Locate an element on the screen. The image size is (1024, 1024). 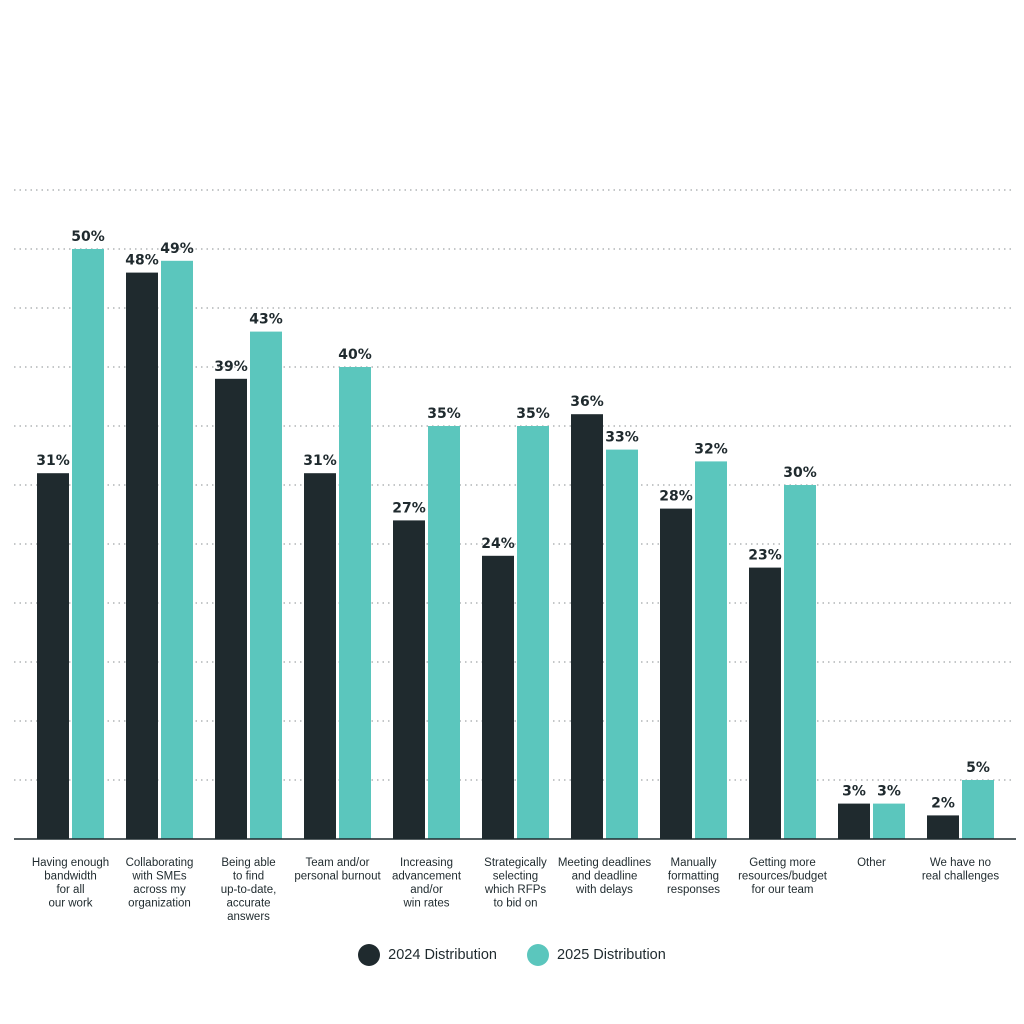
category-label-line: to bid on is located at coordinates (515, 904).